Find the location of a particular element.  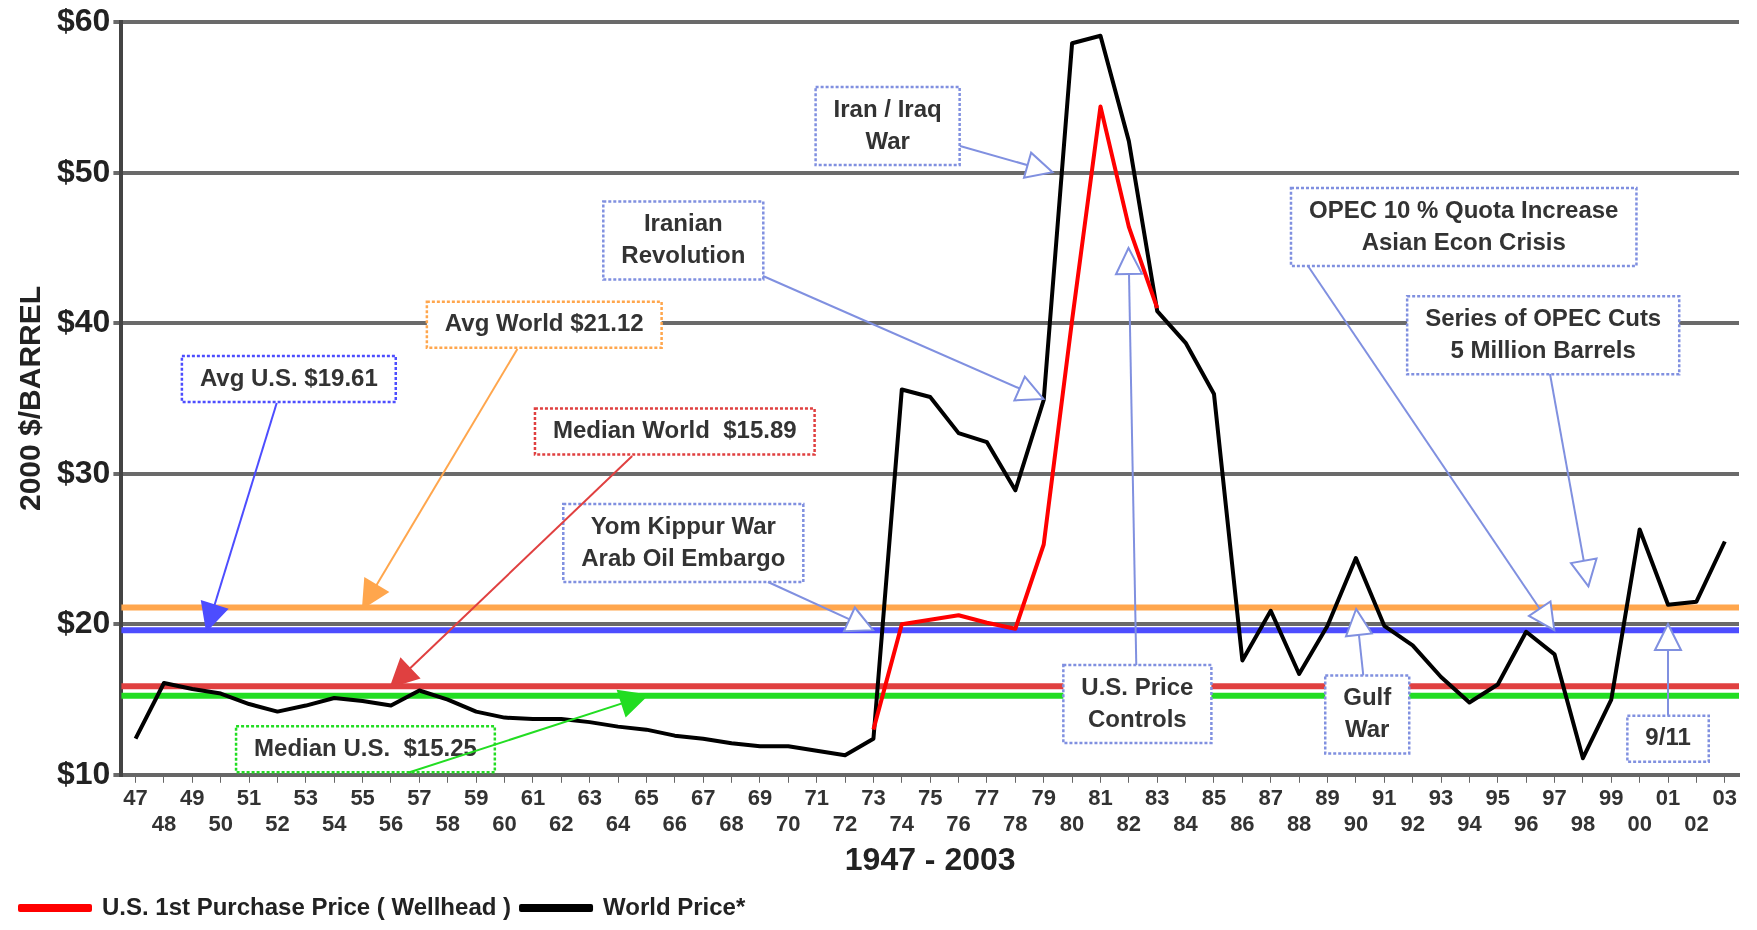

x-tick-label: 68 is located at coordinates (731, 824).